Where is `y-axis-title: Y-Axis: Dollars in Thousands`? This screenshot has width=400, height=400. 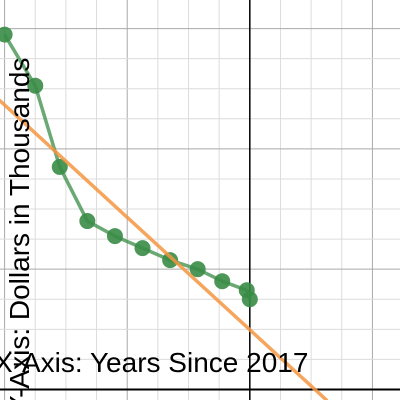
y-axis-title: Y-Axis: Dollars in Thousands is located at coordinates (19, 229).